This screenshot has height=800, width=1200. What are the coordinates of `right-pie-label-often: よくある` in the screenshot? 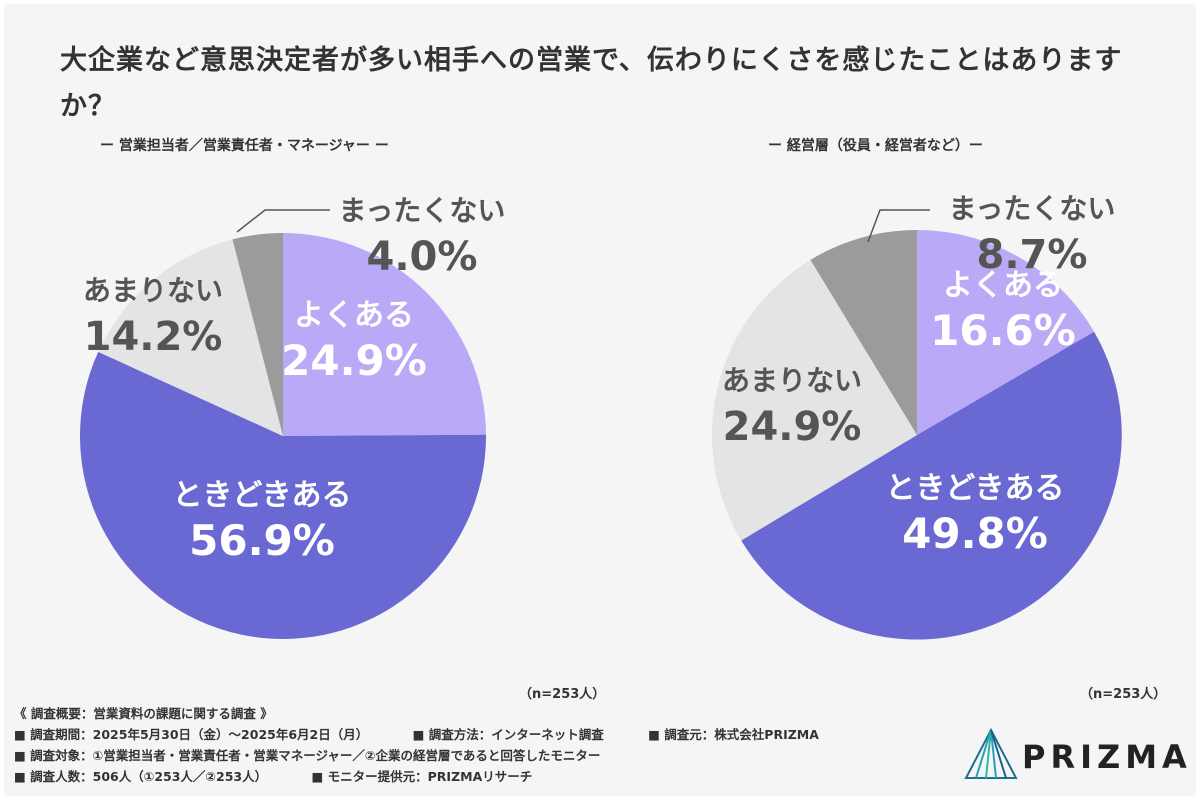 It's located at (1003, 285).